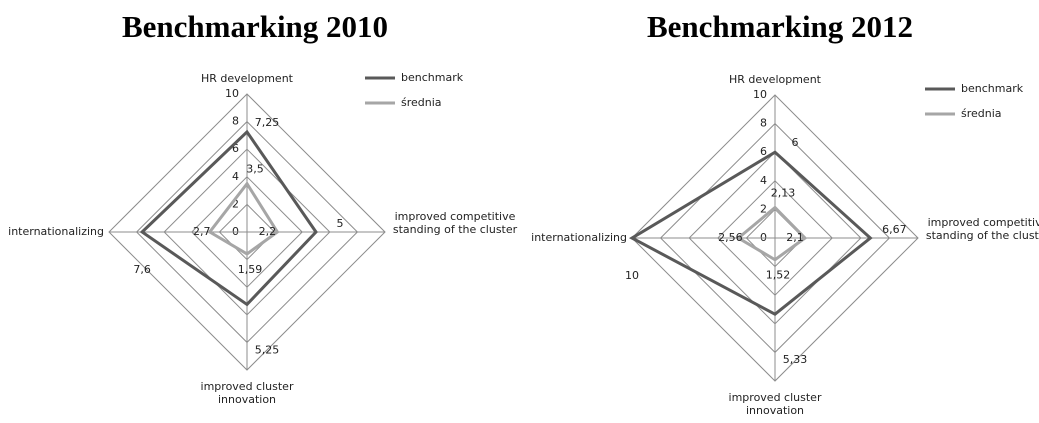 This screenshot has height=423, width=1039. Describe the element at coordinates (267, 122) in the screenshot. I see `data-label: 7,25` at that location.